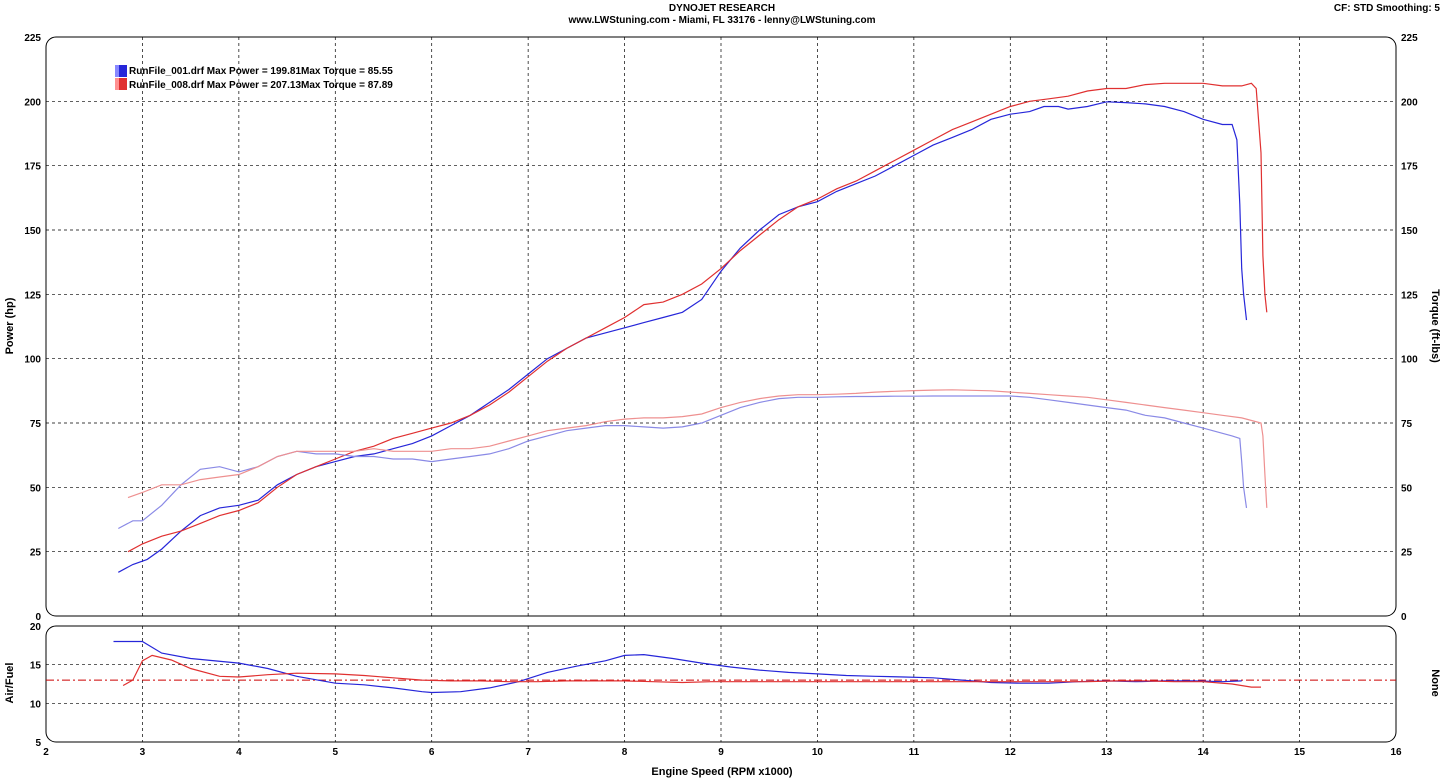  Describe the element at coordinates (336, 752) in the screenshot. I see `rpm-tick-label: 5` at that location.